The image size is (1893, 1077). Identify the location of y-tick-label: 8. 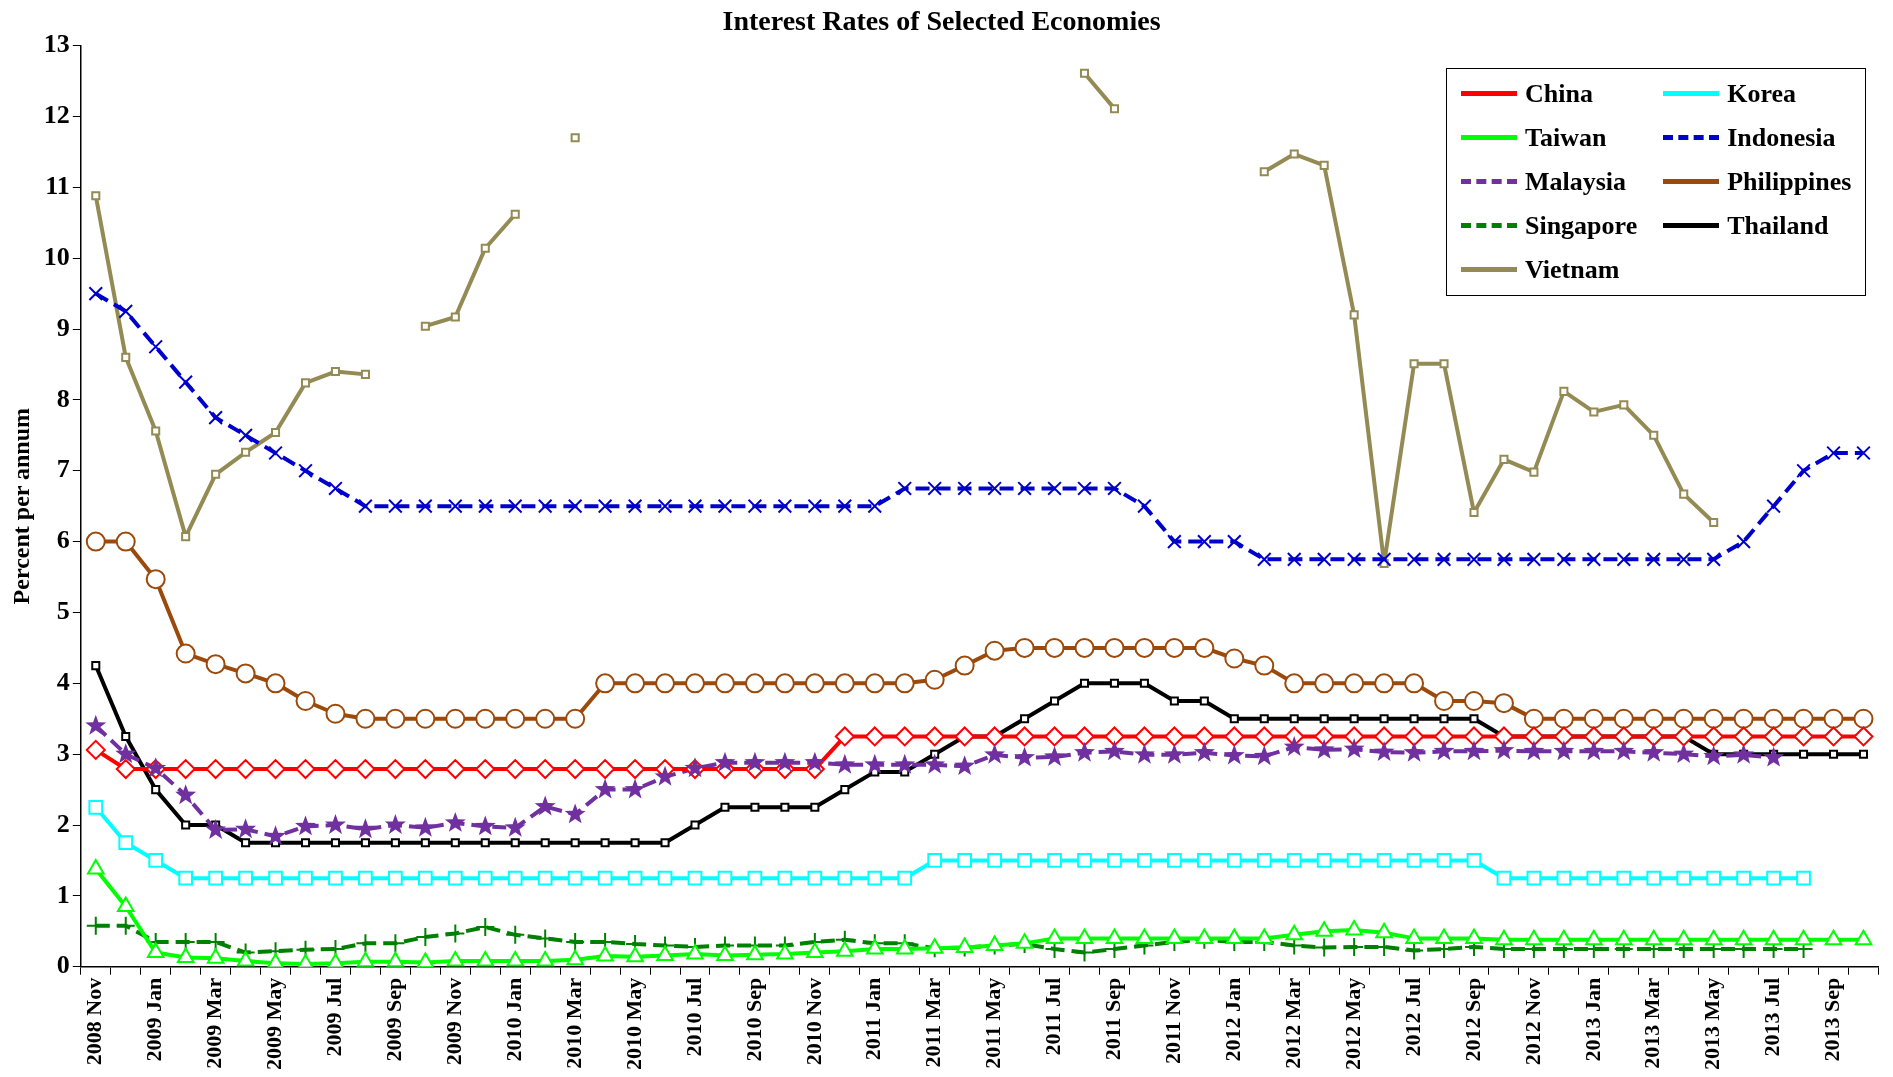
(63, 398).